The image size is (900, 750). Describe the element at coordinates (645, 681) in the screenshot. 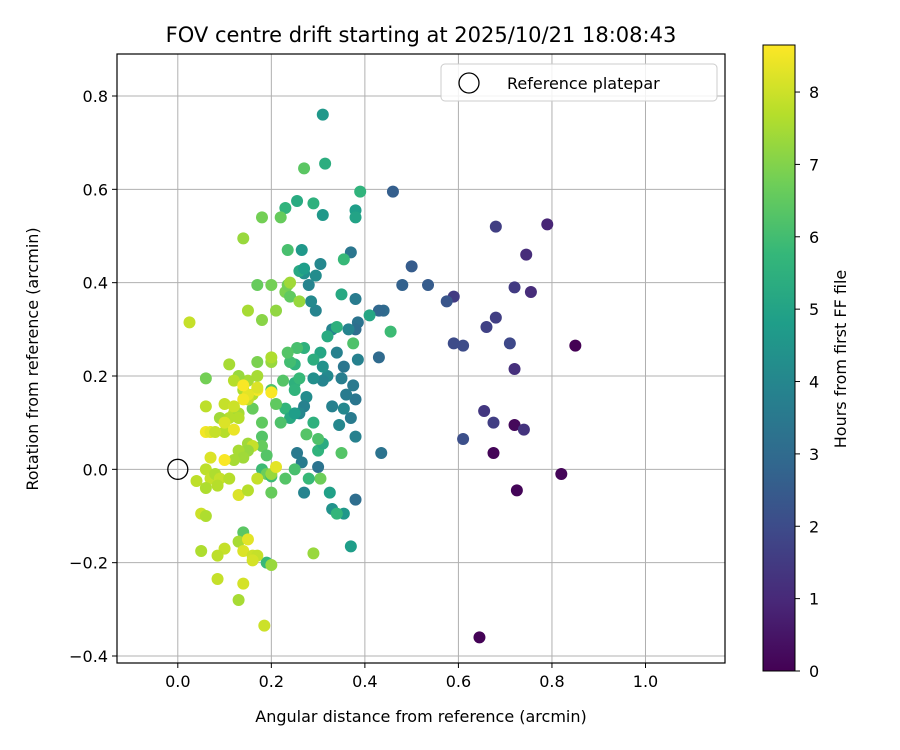

I see `x-tick-label: 1.0` at that location.